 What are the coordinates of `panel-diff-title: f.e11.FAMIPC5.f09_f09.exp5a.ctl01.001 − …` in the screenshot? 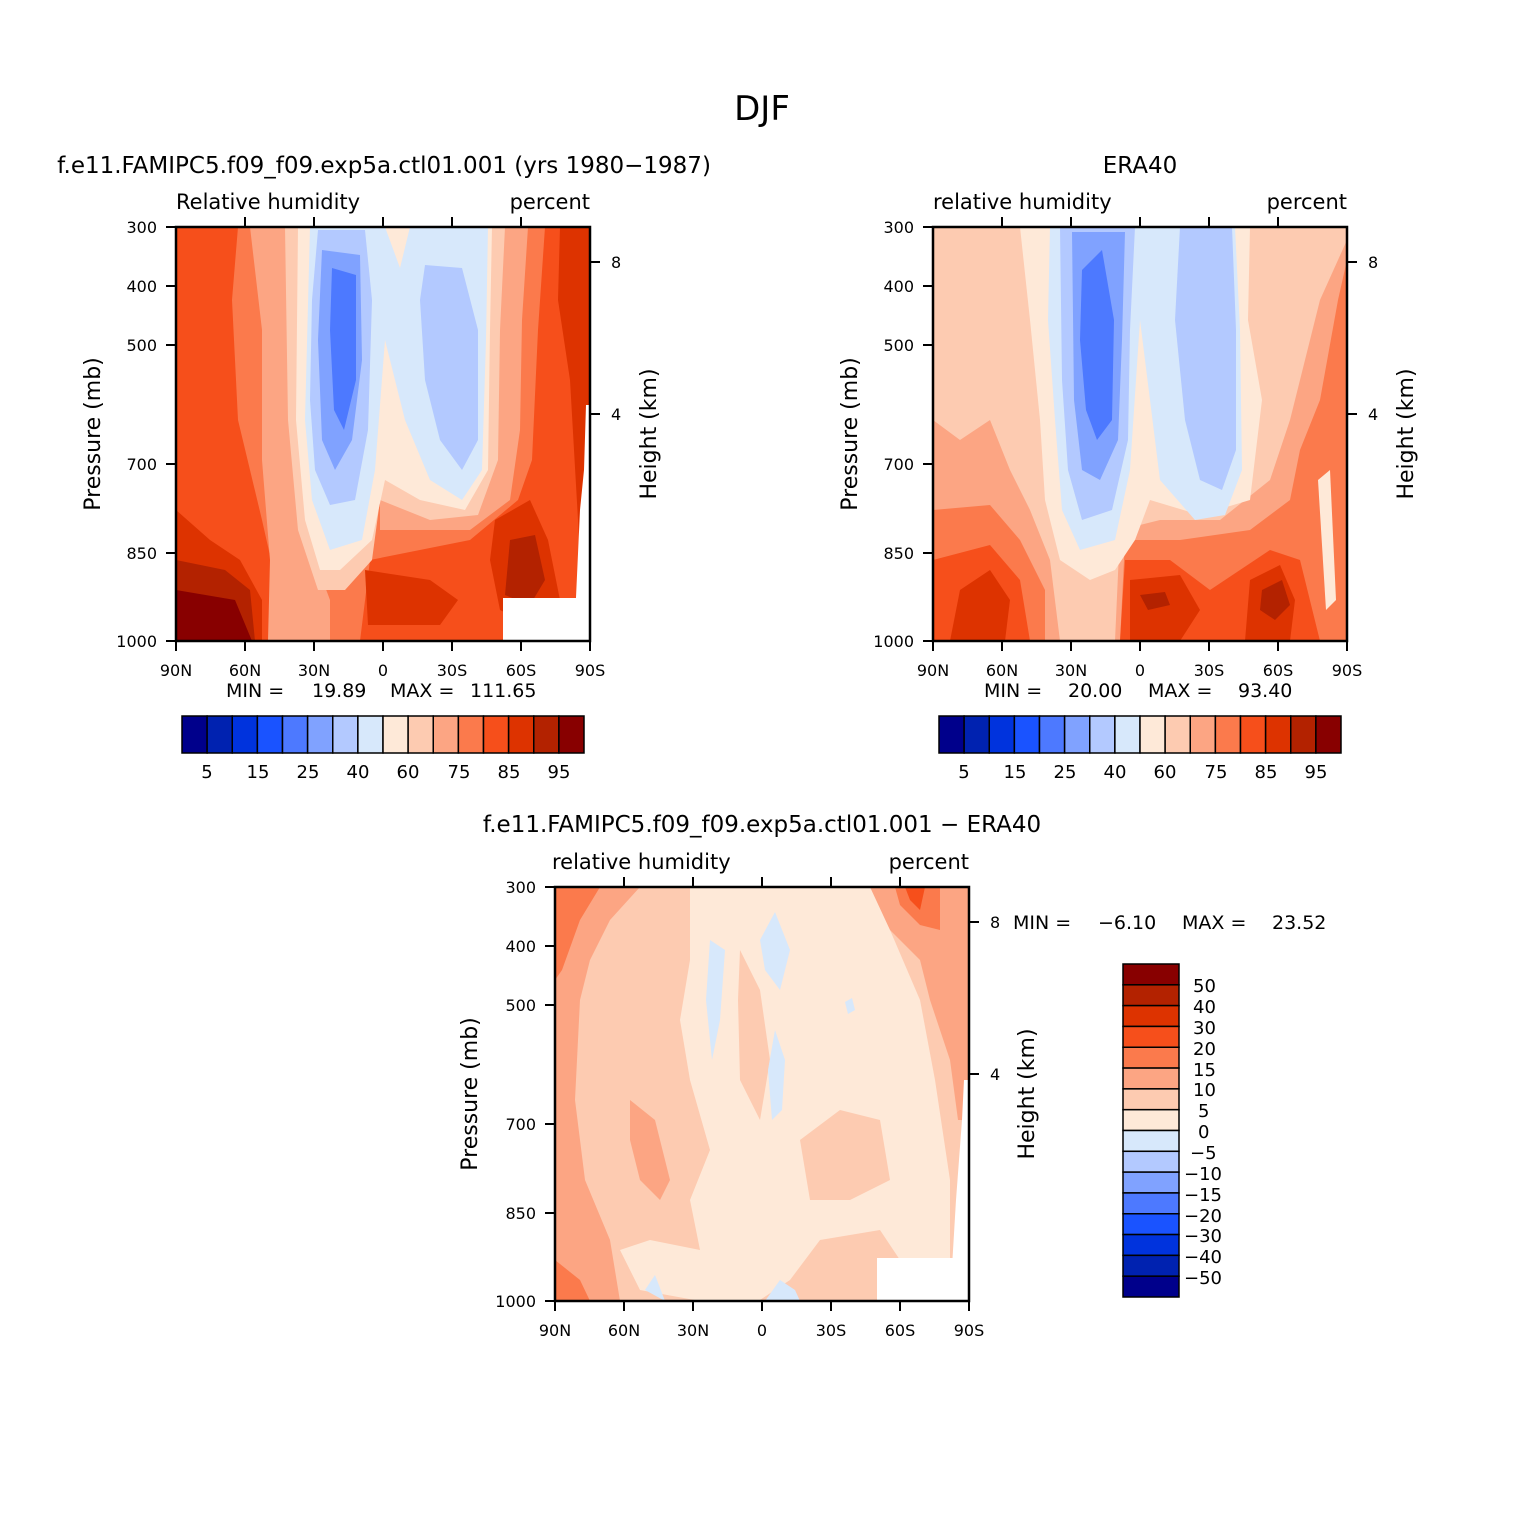 It's located at (762, 825).